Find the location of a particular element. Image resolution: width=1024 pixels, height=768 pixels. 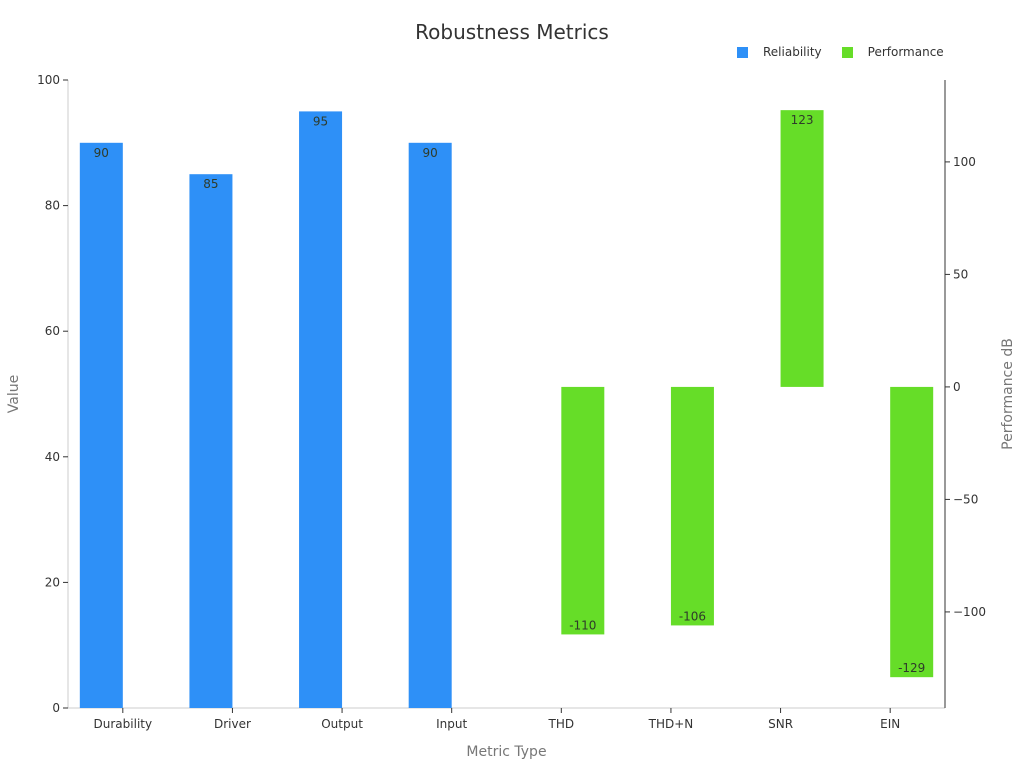

y-tick-label: 40 is located at coordinates (52, 457).